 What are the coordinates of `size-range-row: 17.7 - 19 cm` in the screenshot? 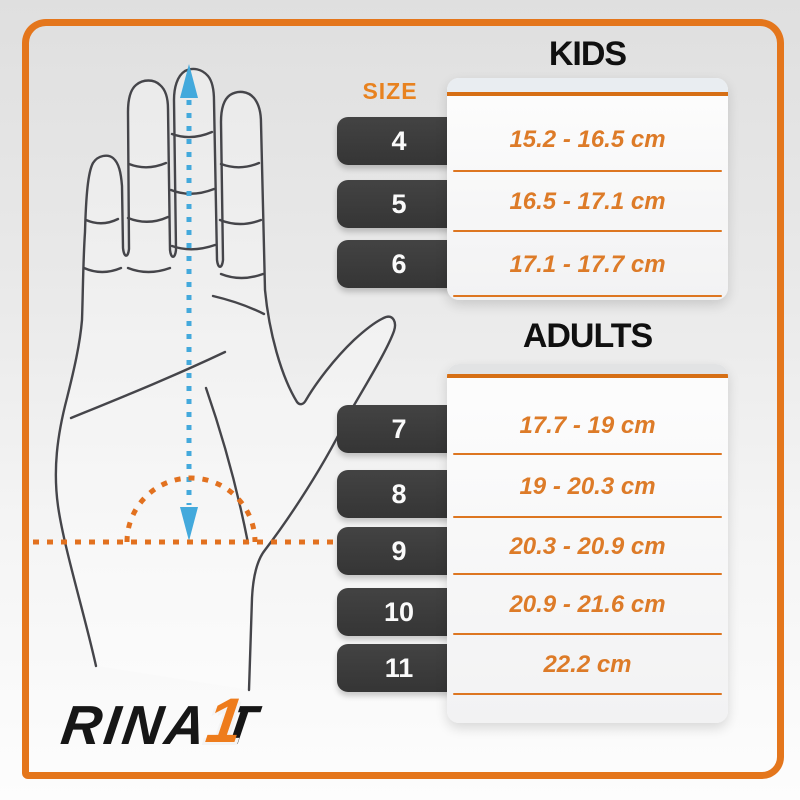 It's located at (587, 416).